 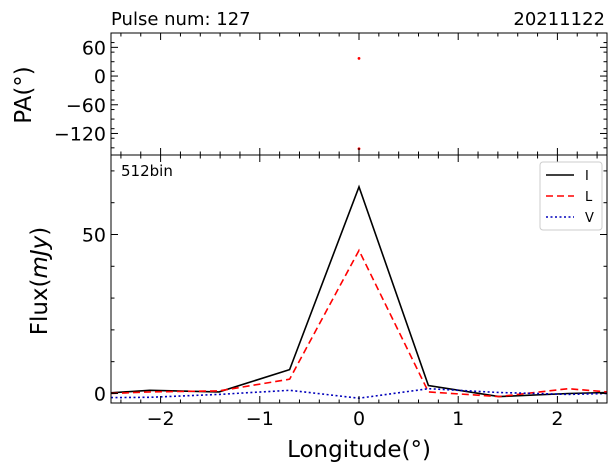 What do you see at coordinates (40, 281) in the screenshot?
I see `flux-axis-label: Flux(mJy)` at bounding box center [40, 281].